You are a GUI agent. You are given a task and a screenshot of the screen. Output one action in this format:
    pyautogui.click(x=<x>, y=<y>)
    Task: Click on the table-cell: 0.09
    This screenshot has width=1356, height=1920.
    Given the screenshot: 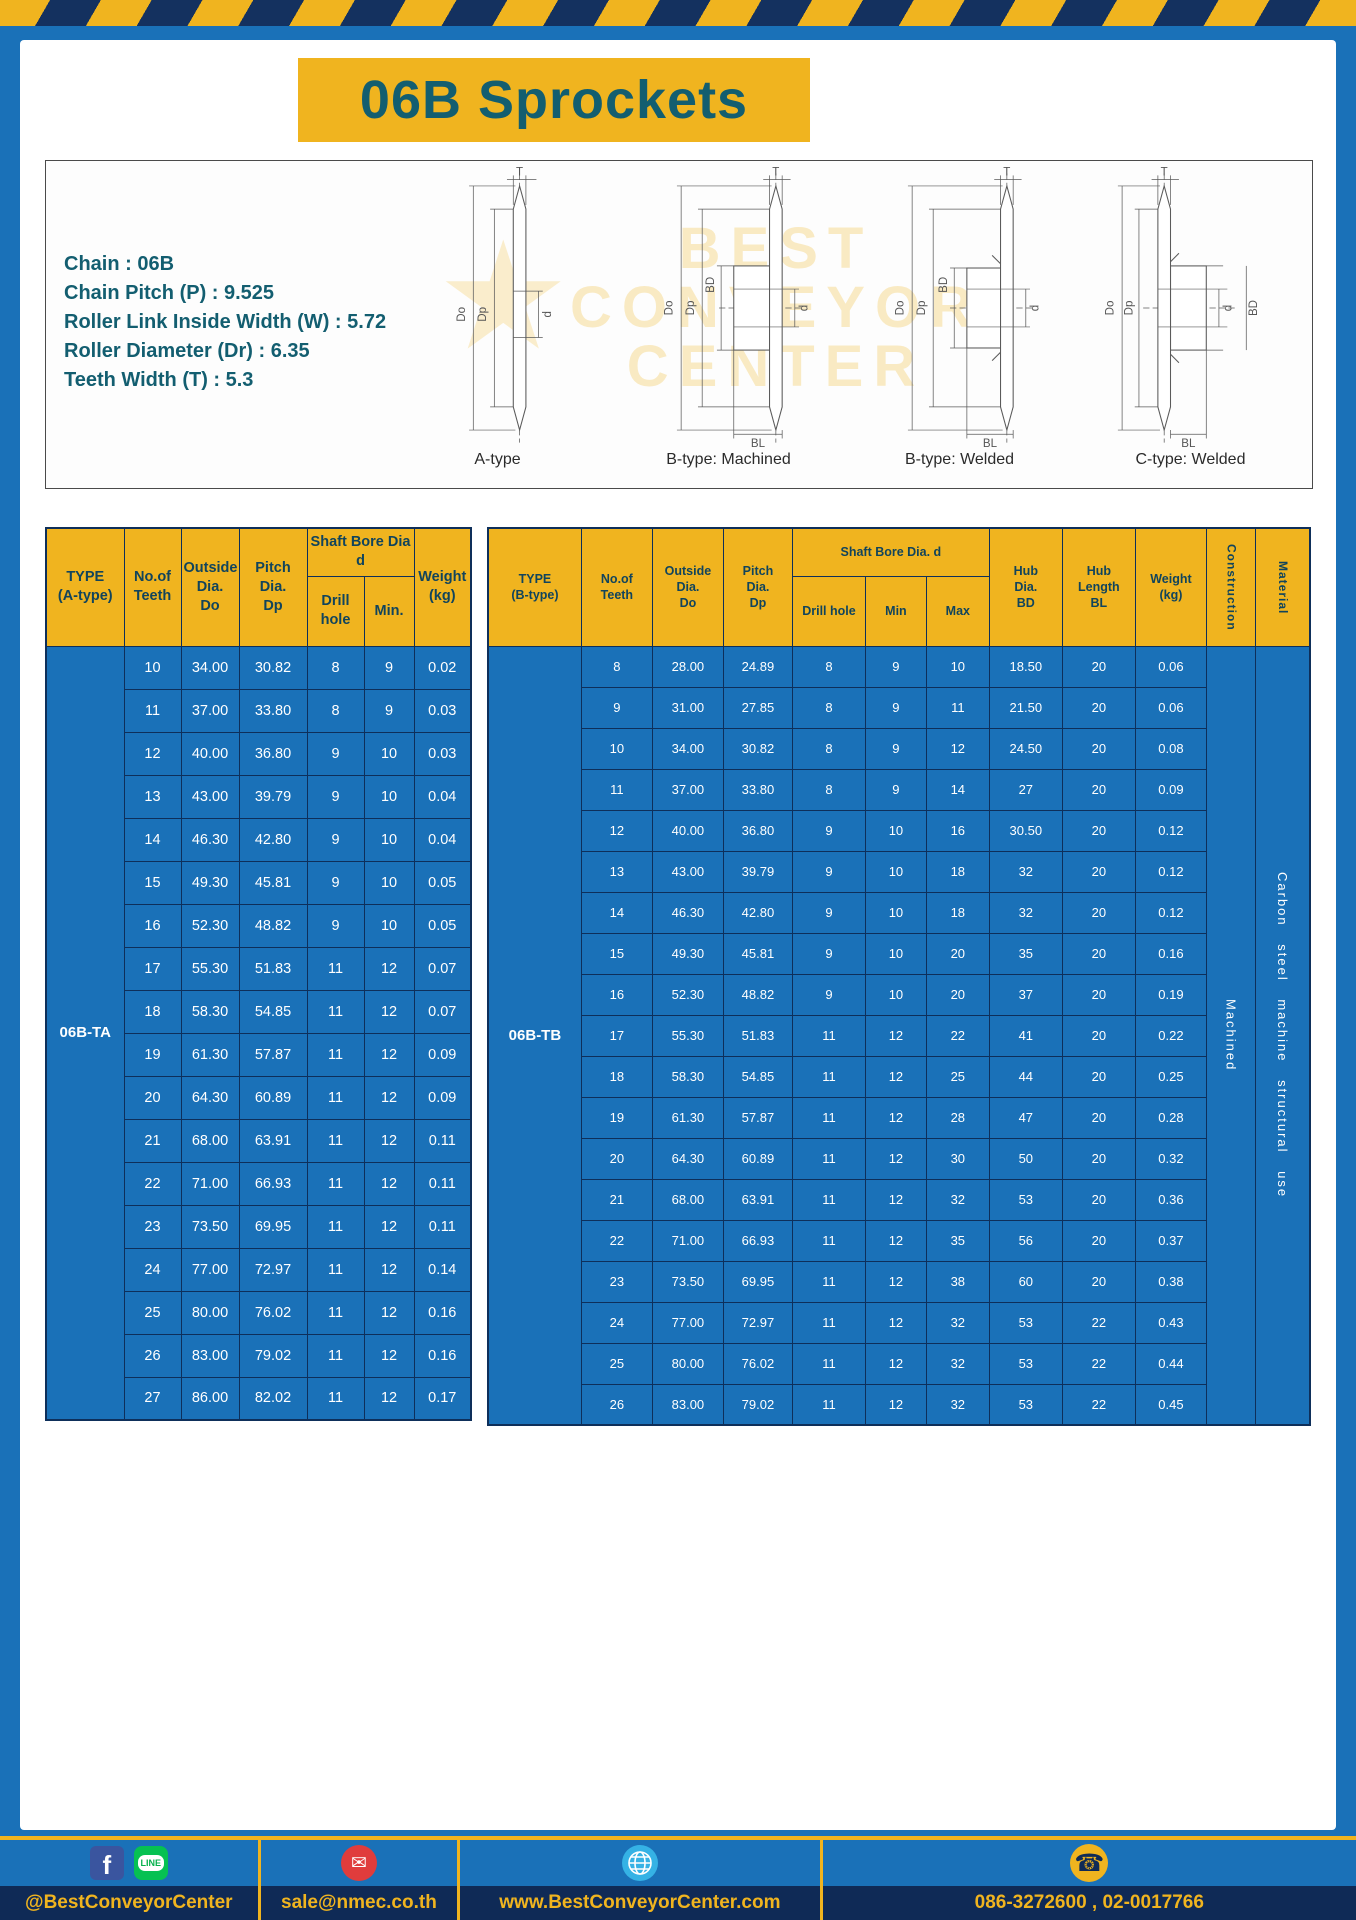 What is the action you would take?
    pyautogui.click(x=442, y=1097)
    